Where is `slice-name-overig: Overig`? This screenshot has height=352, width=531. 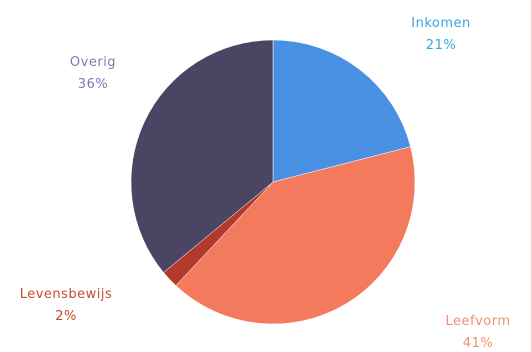
slice-name-overig: Overig is located at coordinates (93, 62).